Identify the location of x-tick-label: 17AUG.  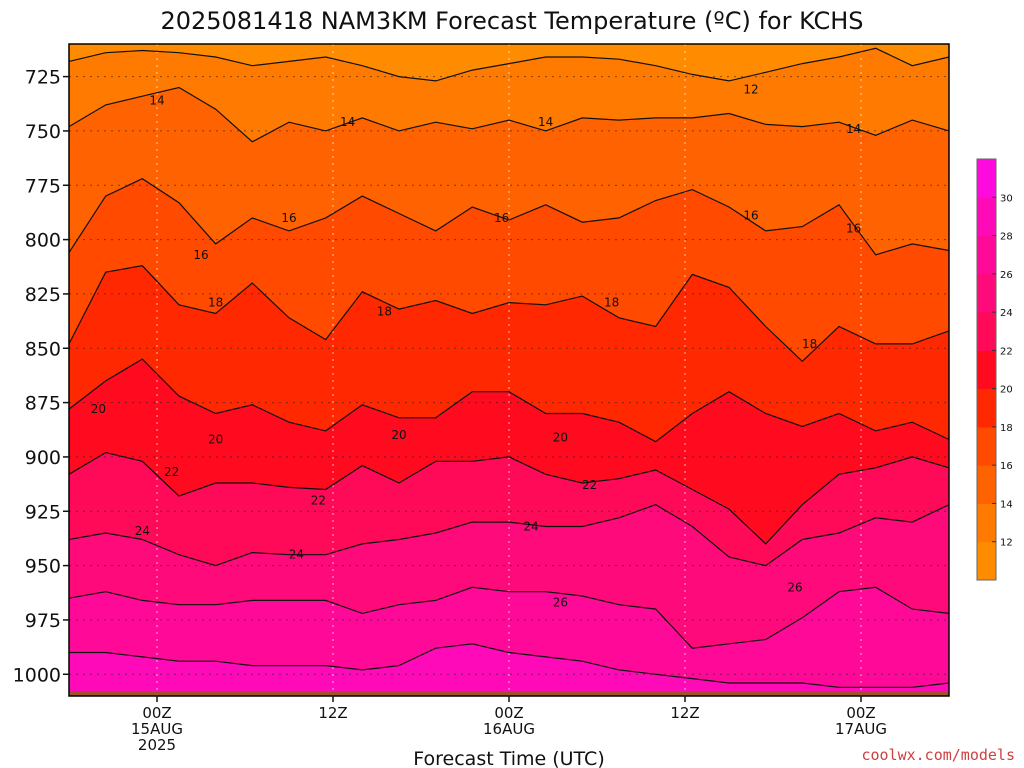
(861, 729).